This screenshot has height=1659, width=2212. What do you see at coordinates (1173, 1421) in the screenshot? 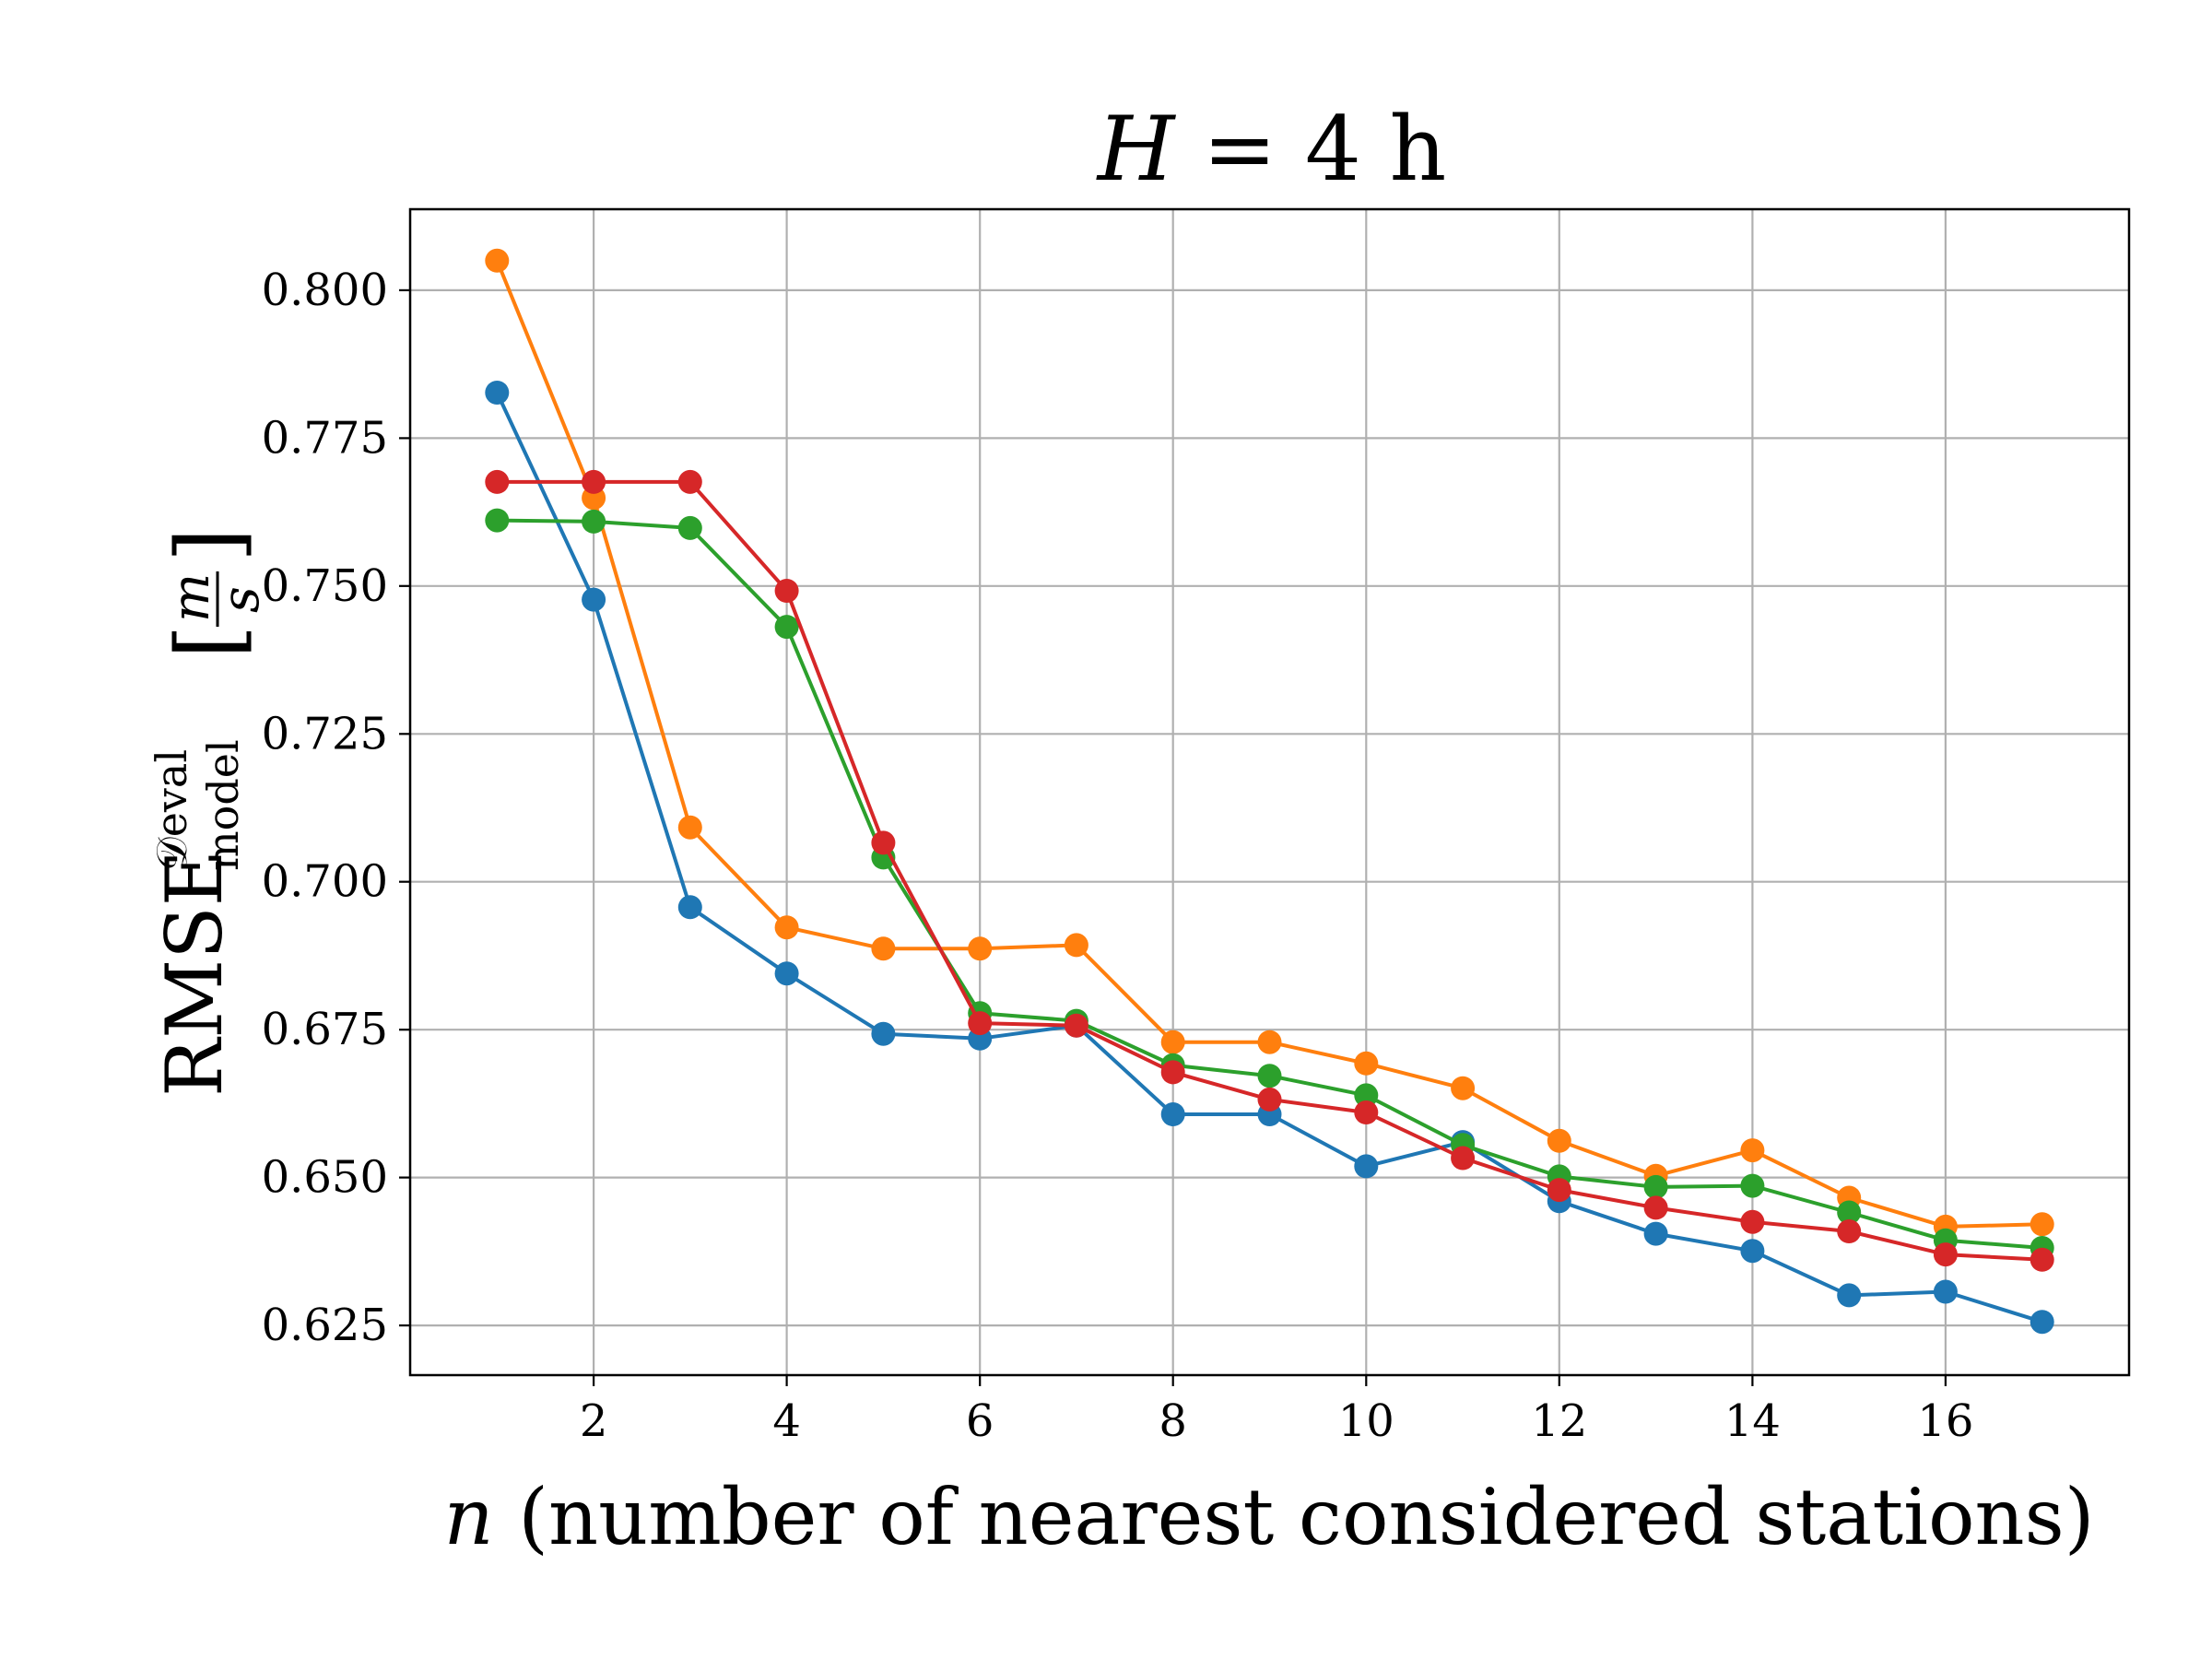
I see `x-tick-label: 8` at bounding box center [1173, 1421].